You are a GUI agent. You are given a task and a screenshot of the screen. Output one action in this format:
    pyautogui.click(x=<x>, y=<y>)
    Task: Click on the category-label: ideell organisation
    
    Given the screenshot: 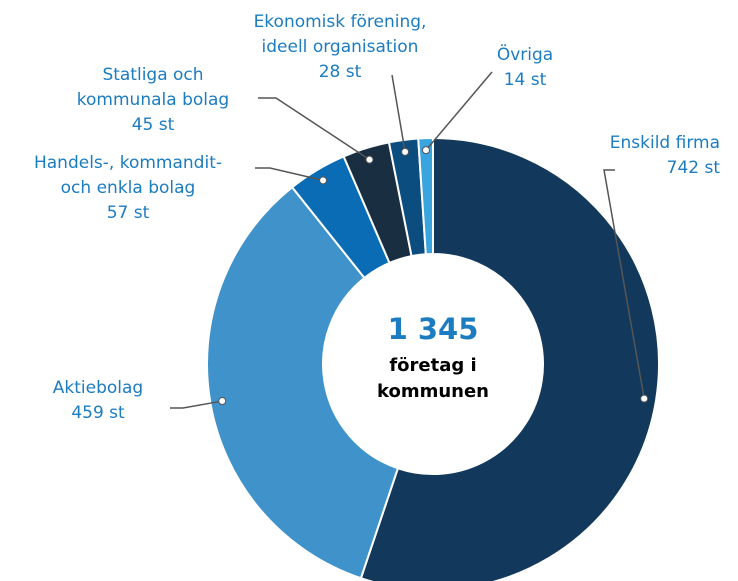 What is the action you would take?
    pyautogui.click(x=340, y=47)
    